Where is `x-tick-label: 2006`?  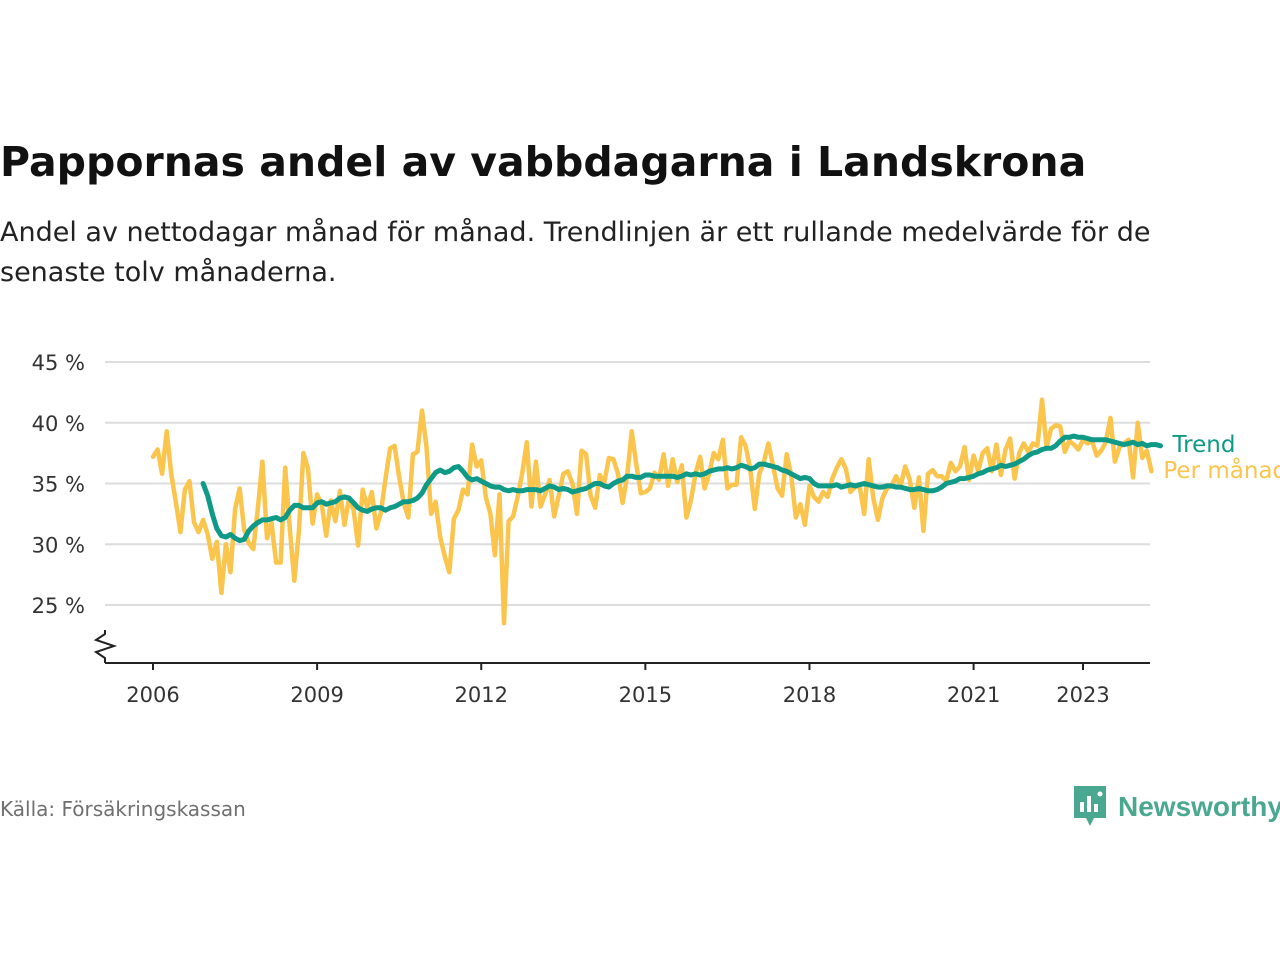 x-tick-label: 2006 is located at coordinates (152, 695).